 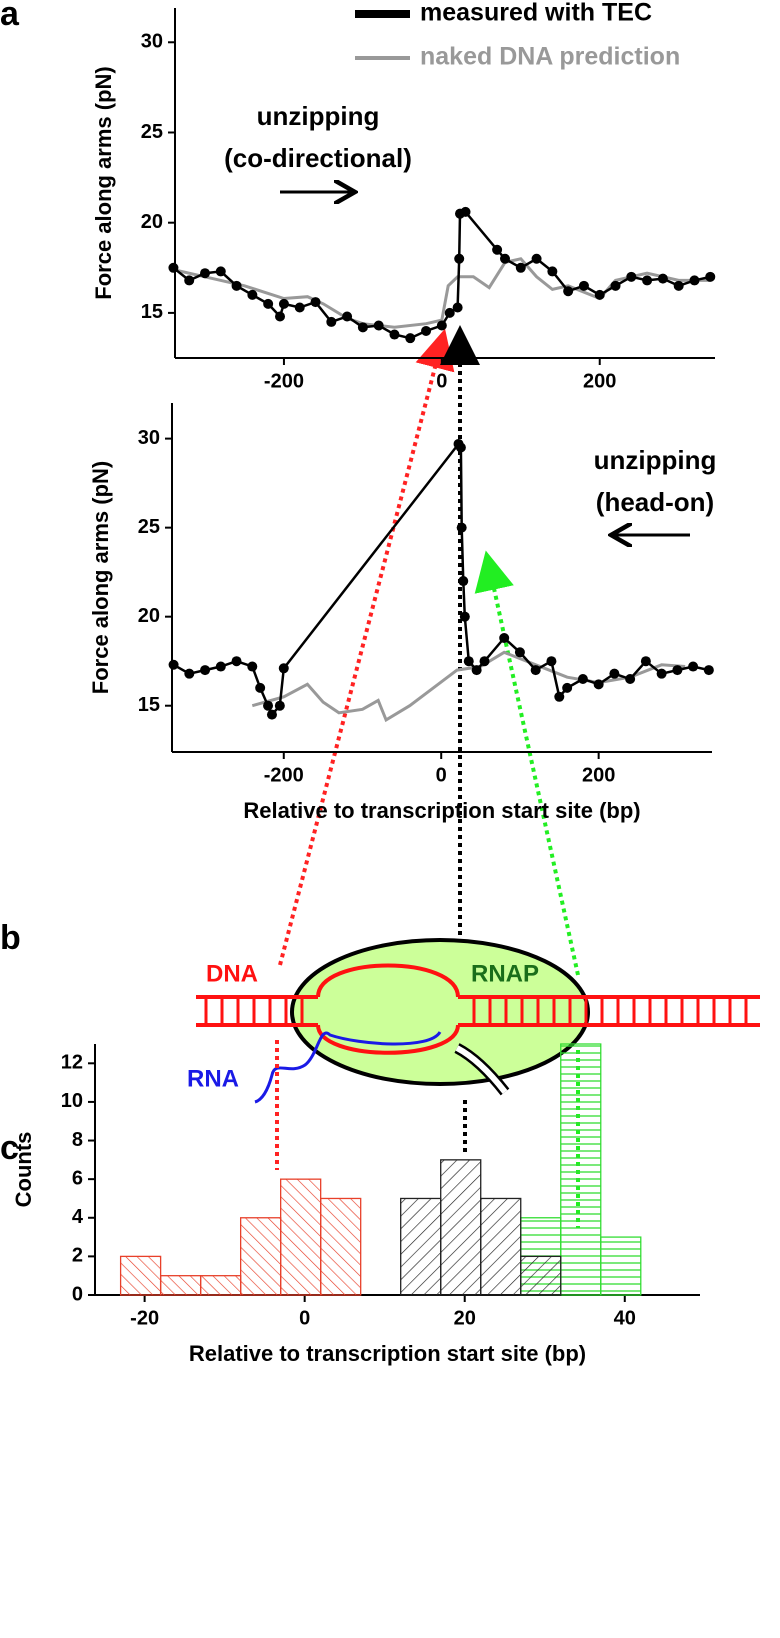 I want to click on dna-rungs, so click(x=476, y=1011).